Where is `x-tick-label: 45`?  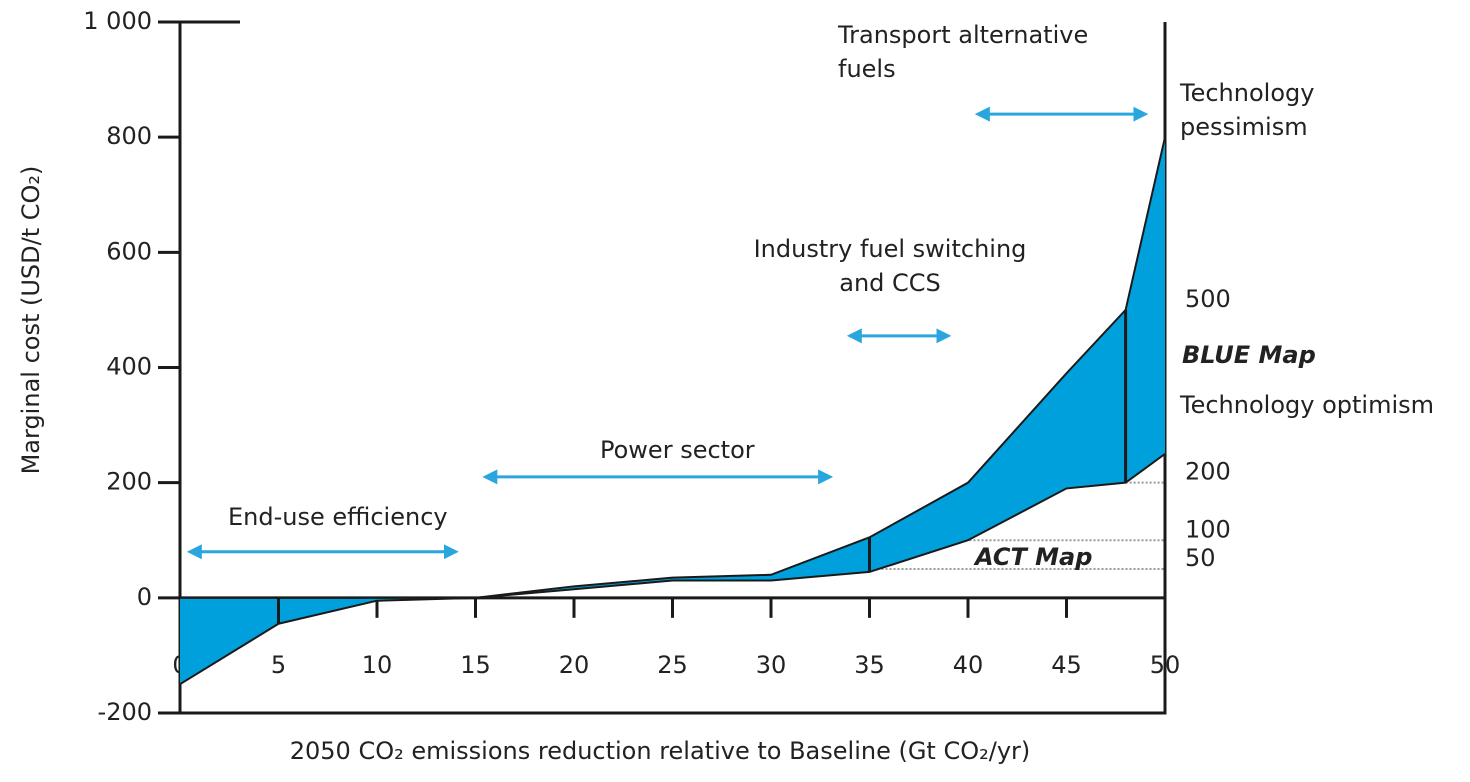
x-tick-label: 45 is located at coordinates (1066, 665).